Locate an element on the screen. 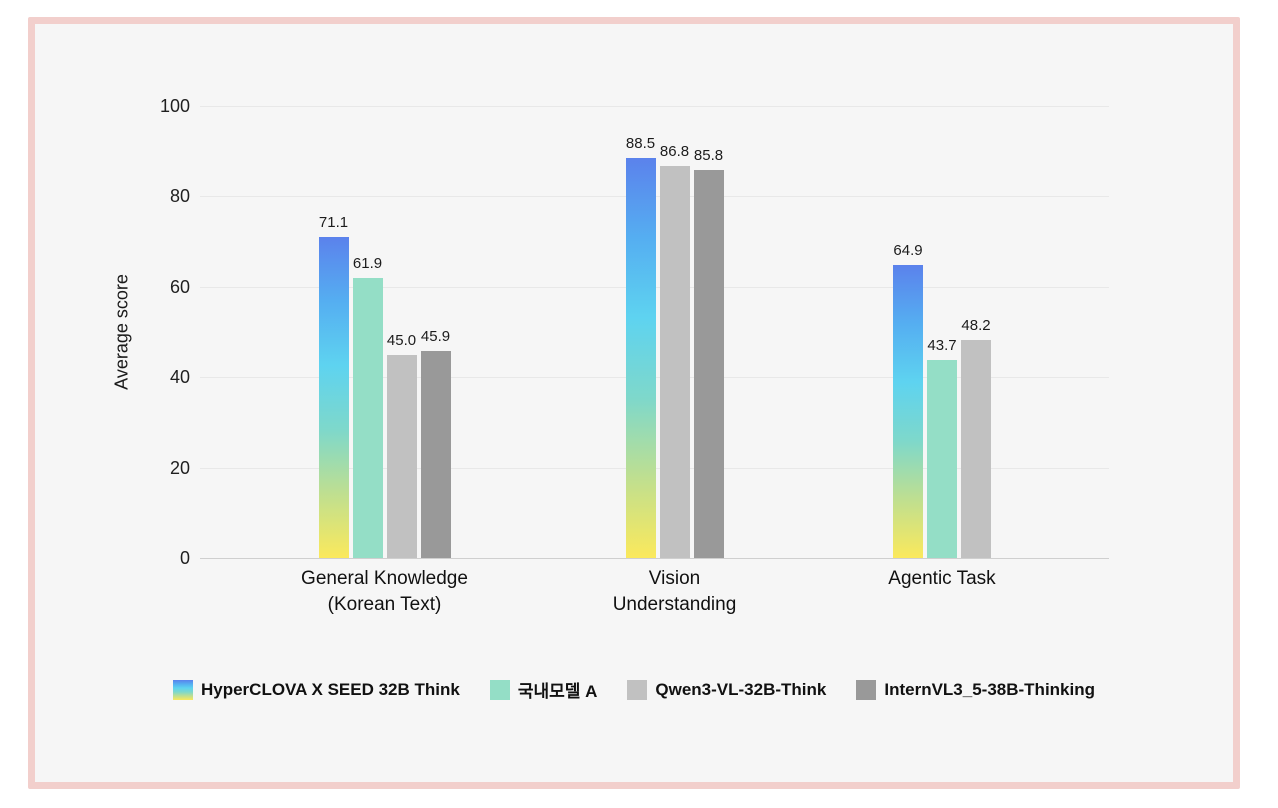  value-label: 85.8 is located at coordinates (708, 156).